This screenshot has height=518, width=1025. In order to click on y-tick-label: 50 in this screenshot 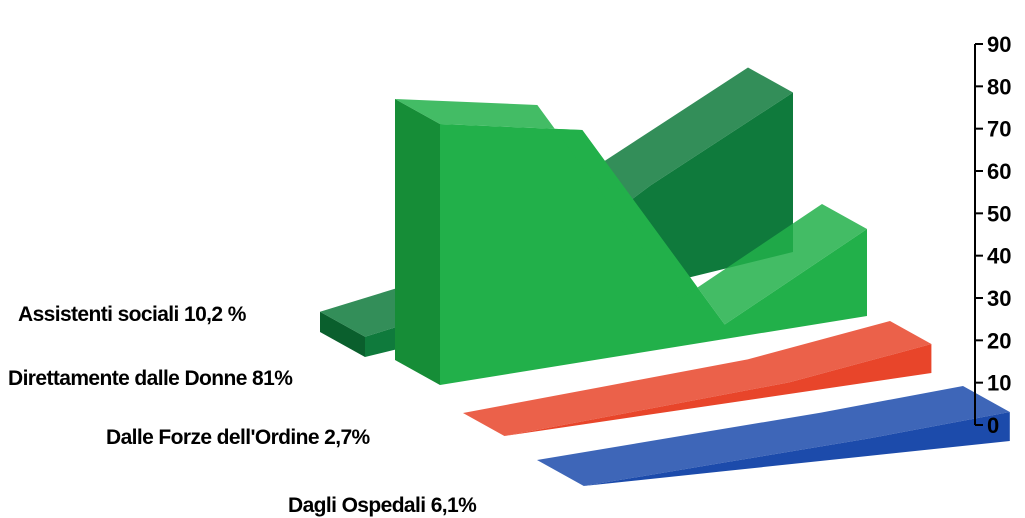, I will do `click(999, 213)`.